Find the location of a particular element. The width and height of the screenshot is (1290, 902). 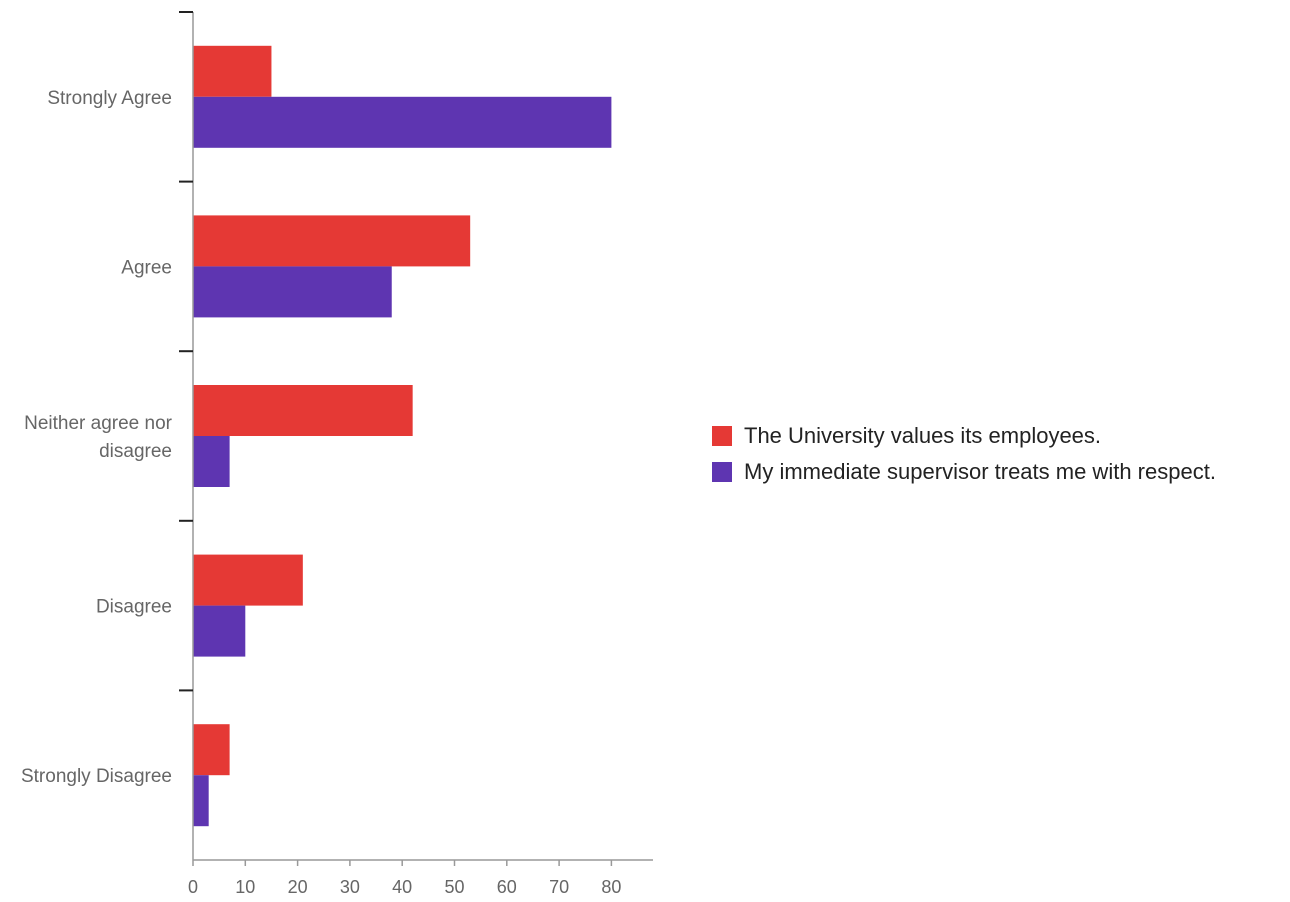

x-tick-label-8: 80 is located at coordinates (611, 887).